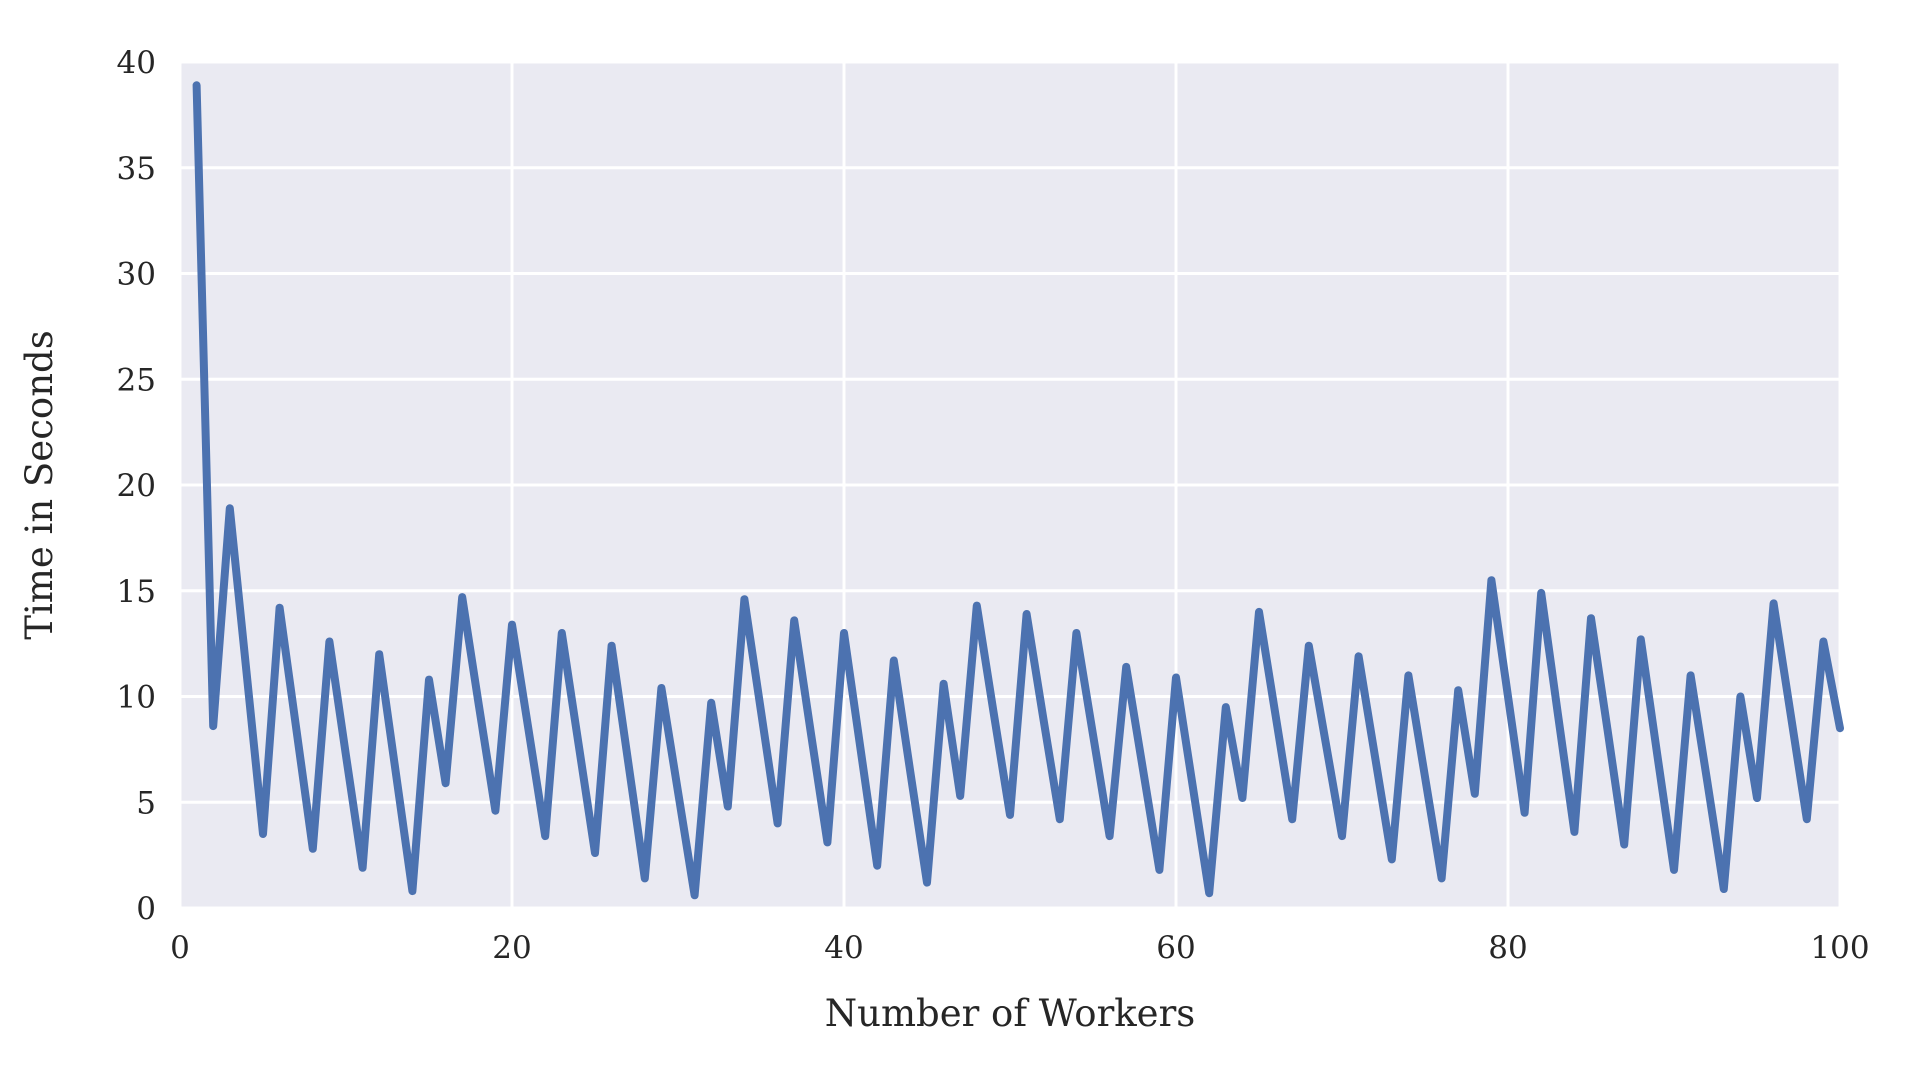 The image size is (1920, 1080). Describe the element at coordinates (39, 484) in the screenshot. I see `y-axis-label: Time in Seconds` at that location.